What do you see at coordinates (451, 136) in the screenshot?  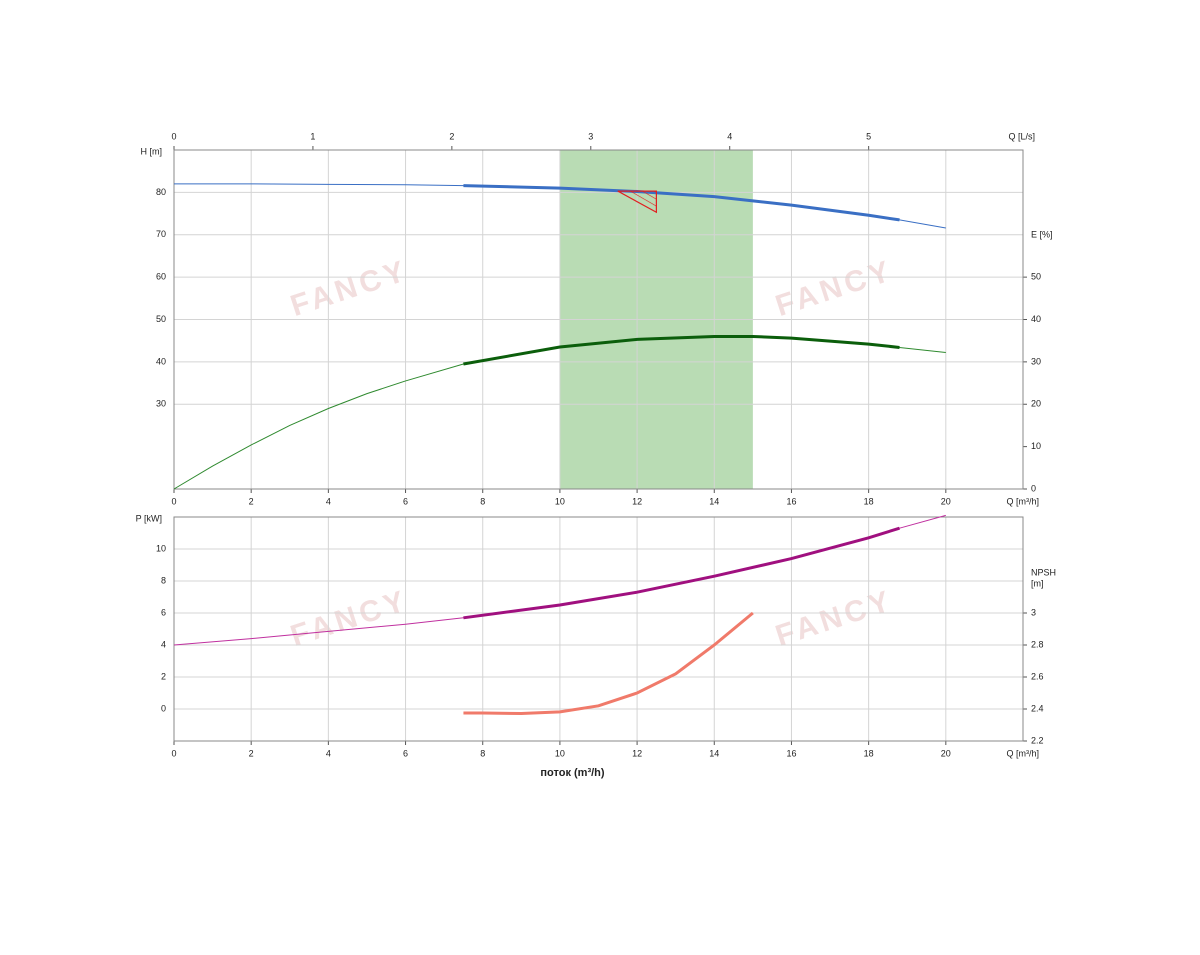 I see `x2-tick-label: 2` at bounding box center [451, 136].